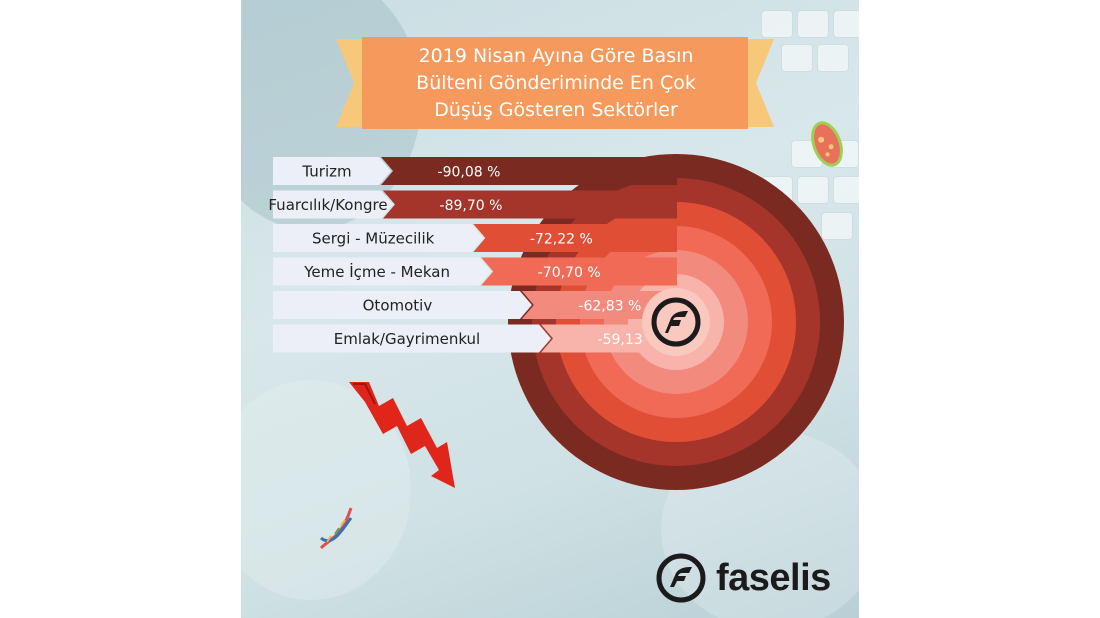 This screenshot has height=618, width=1100. I want to click on category-label: Otomotiv, so click(398, 306).